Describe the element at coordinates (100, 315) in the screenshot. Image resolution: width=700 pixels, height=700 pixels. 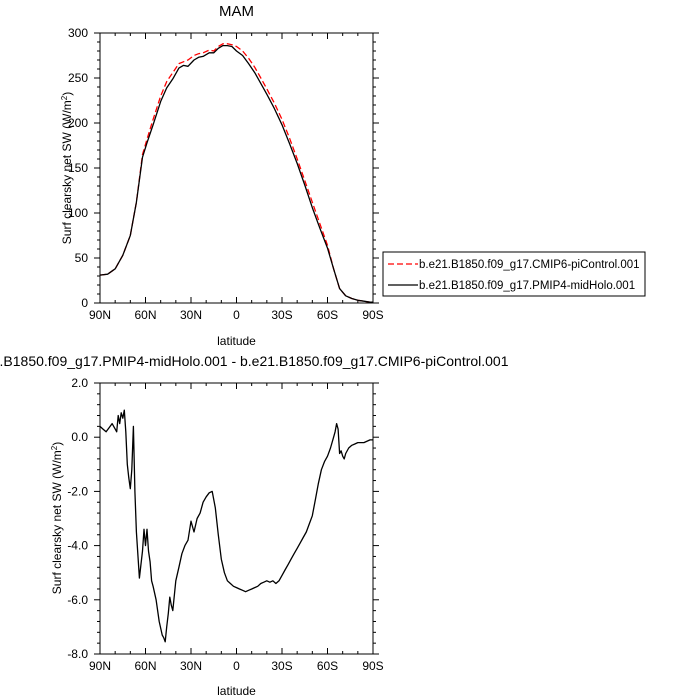
I see `top-x-tick-label: 90N` at that location.